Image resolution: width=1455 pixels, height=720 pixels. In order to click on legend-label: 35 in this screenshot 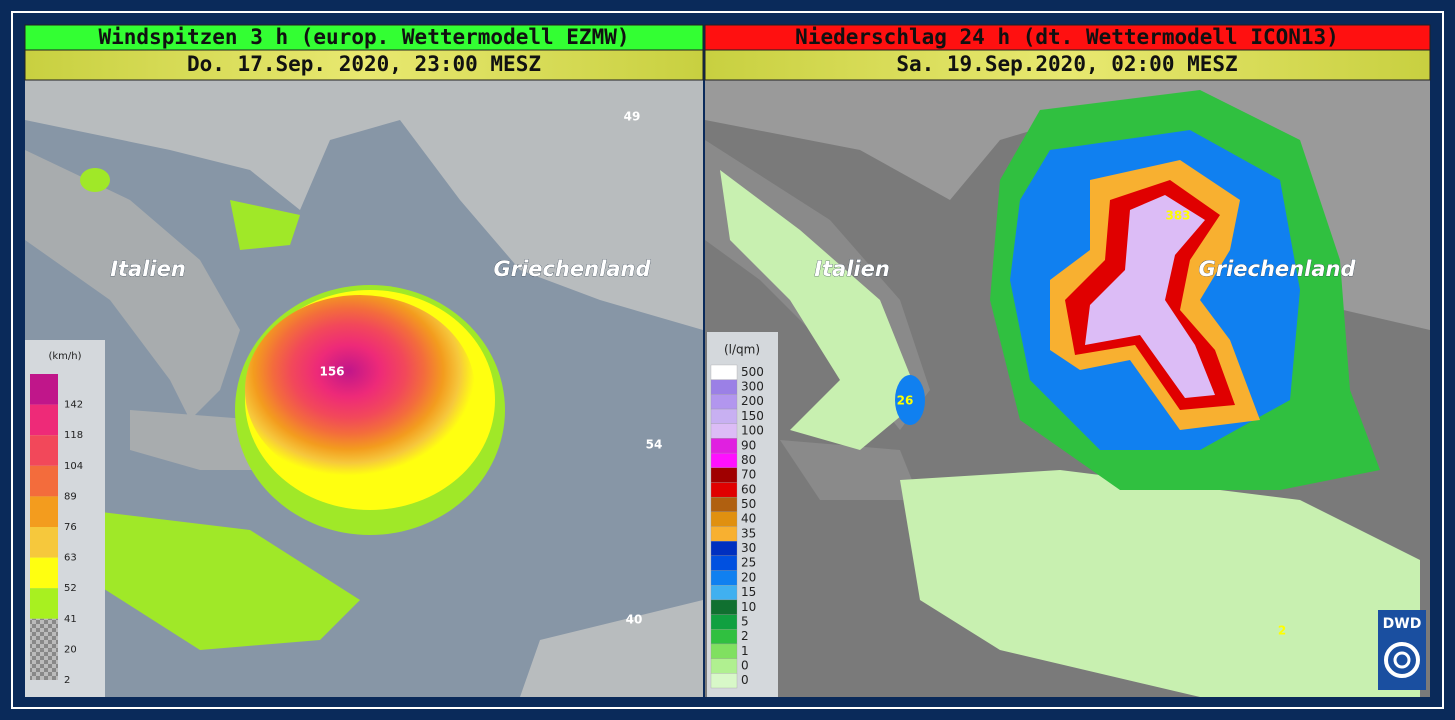, I will do `click(748, 533)`.